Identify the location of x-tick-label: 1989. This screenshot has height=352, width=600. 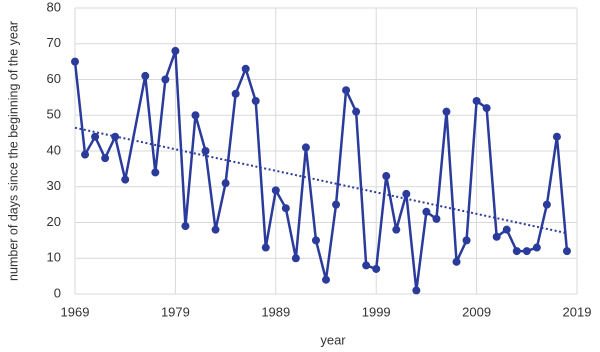
(275, 311).